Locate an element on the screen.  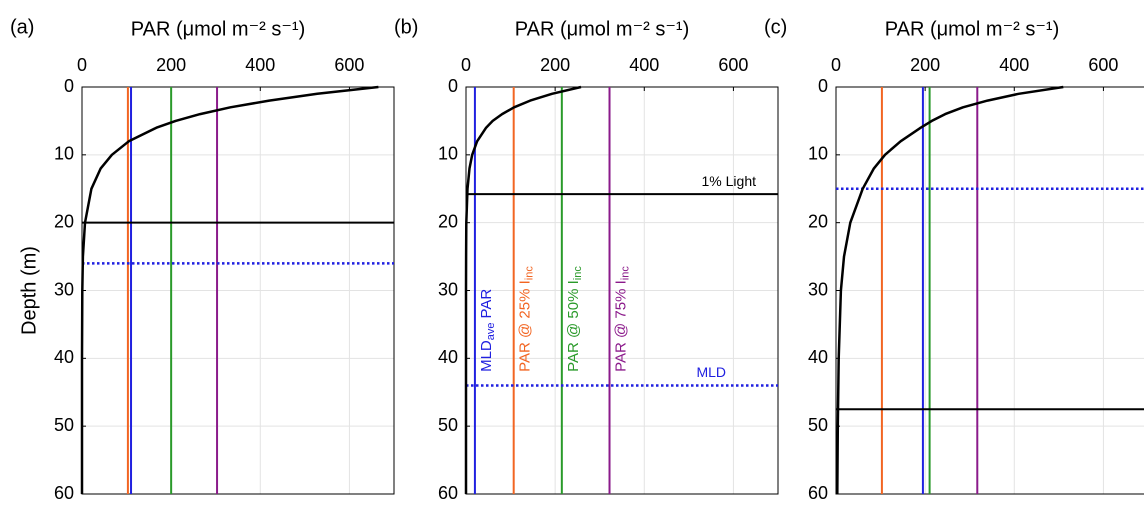
reference-label: PAR @ 50% Iinc is located at coordinates (574, 319).